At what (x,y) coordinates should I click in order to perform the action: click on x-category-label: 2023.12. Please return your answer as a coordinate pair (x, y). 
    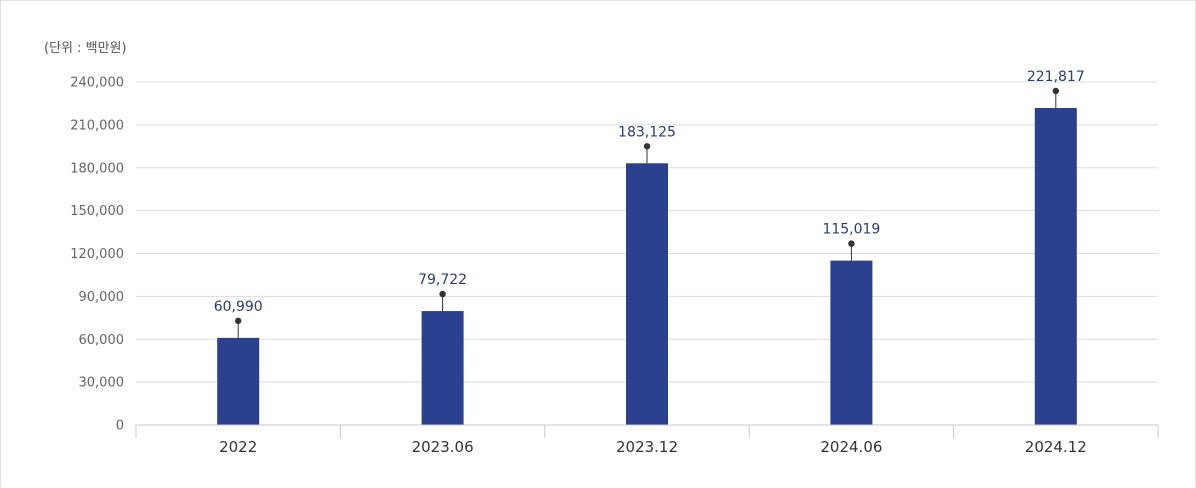
    Looking at the image, I should click on (647, 447).